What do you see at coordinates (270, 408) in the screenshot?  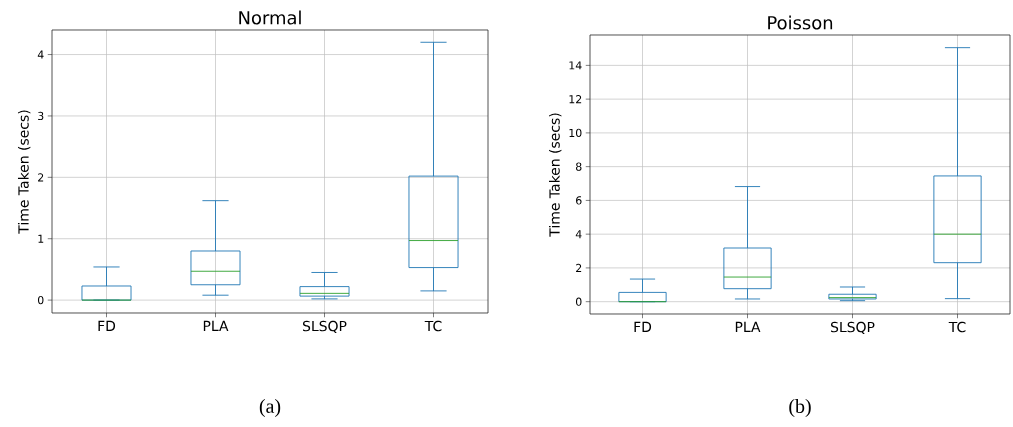 I see `text: (a)` at bounding box center [270, 408].